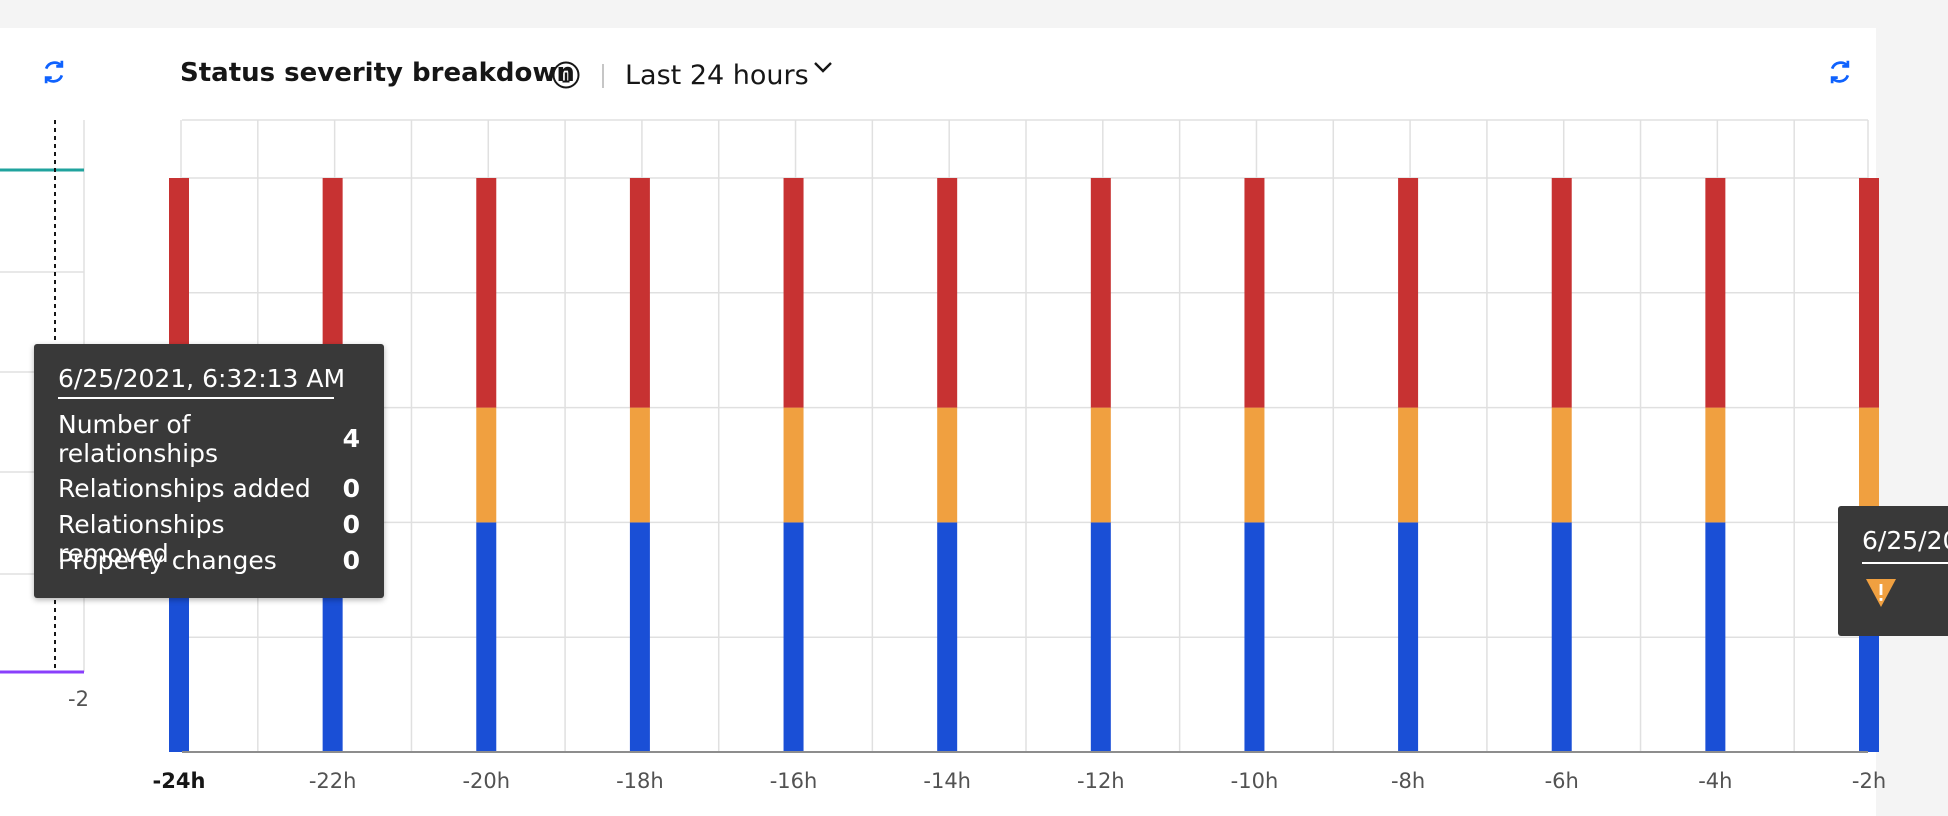  Describe the element at coordinates (184, 488) in the screenshot. I see `tooltip-row-label: Relationships added` at that location.